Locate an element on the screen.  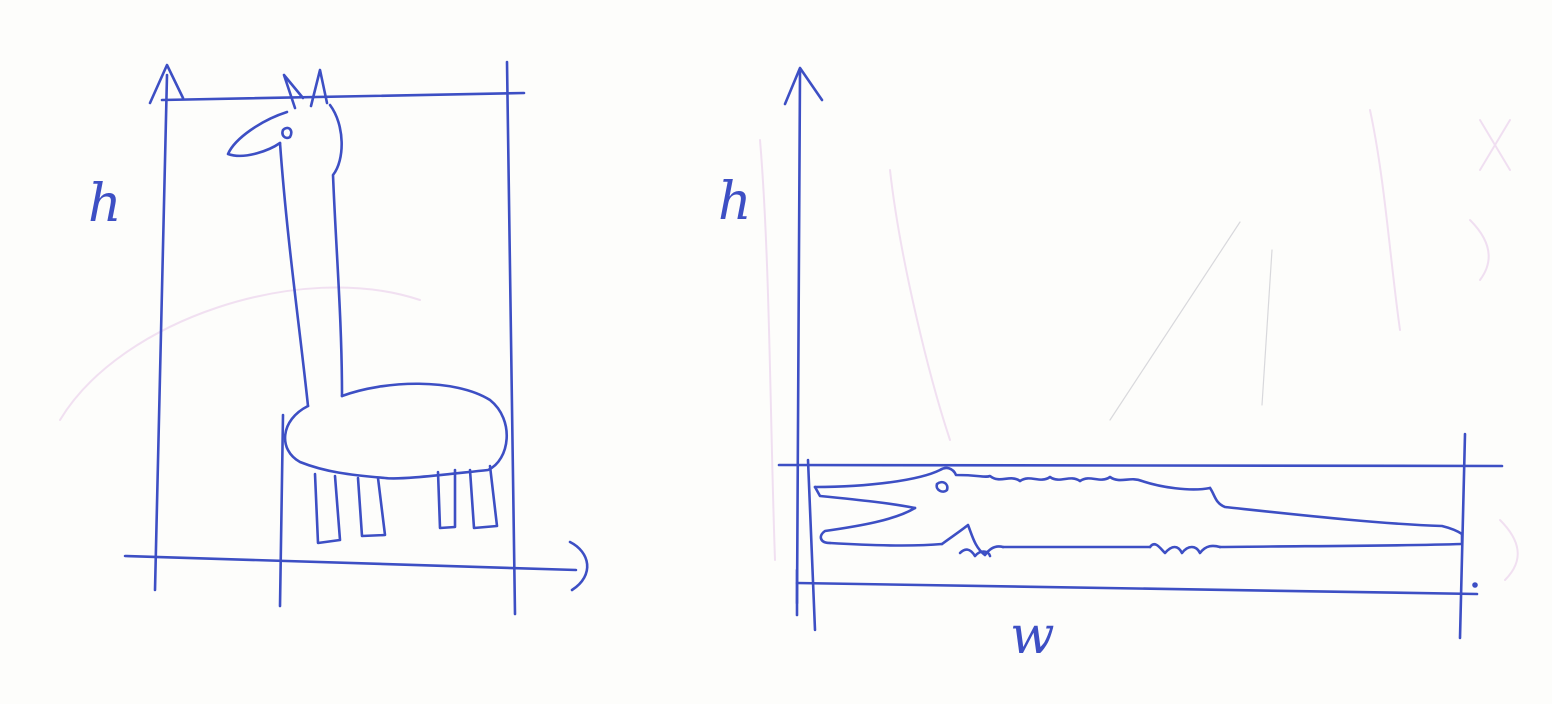
left-x-axis is located at coordinates (350, 563).